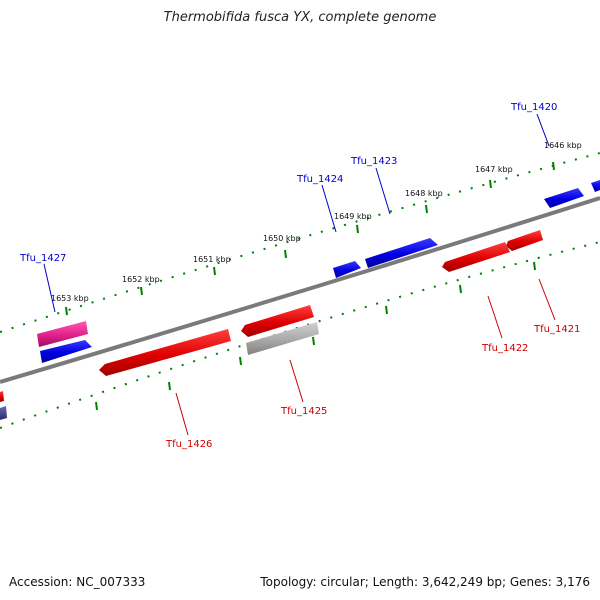  I want to click on gene-arrow-partial-left-red, so click(2, 396).